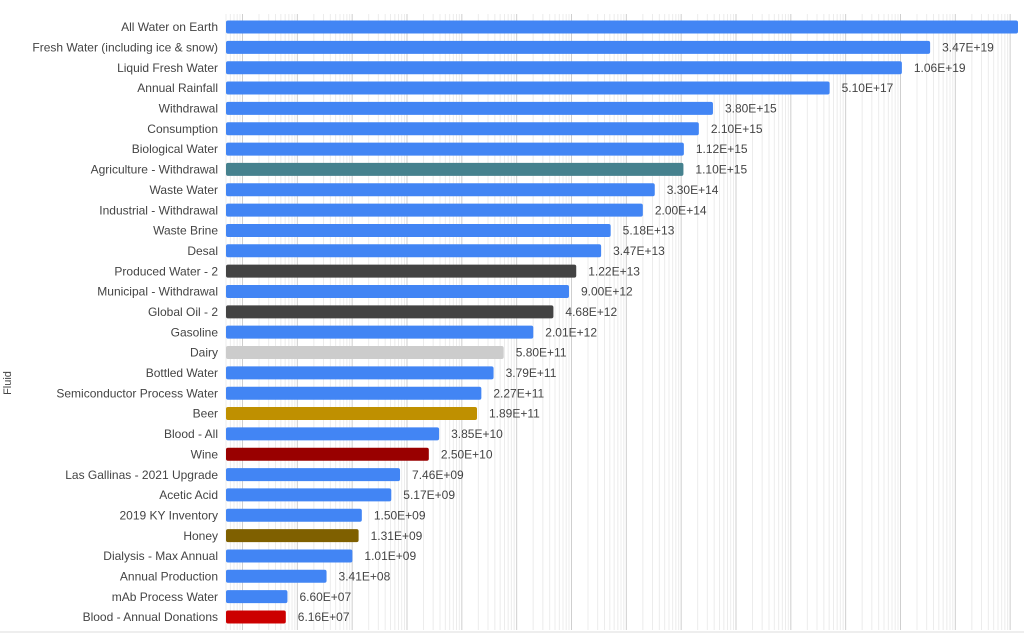  Describe the element at coordinates (205, 414) in the screenshot. I see `category-label: Beer` at that location.